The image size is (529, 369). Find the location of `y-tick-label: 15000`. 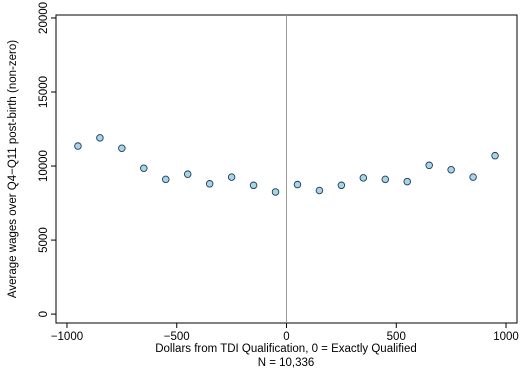

y-tick-label: 15000 is located at coordinates (44, 92).